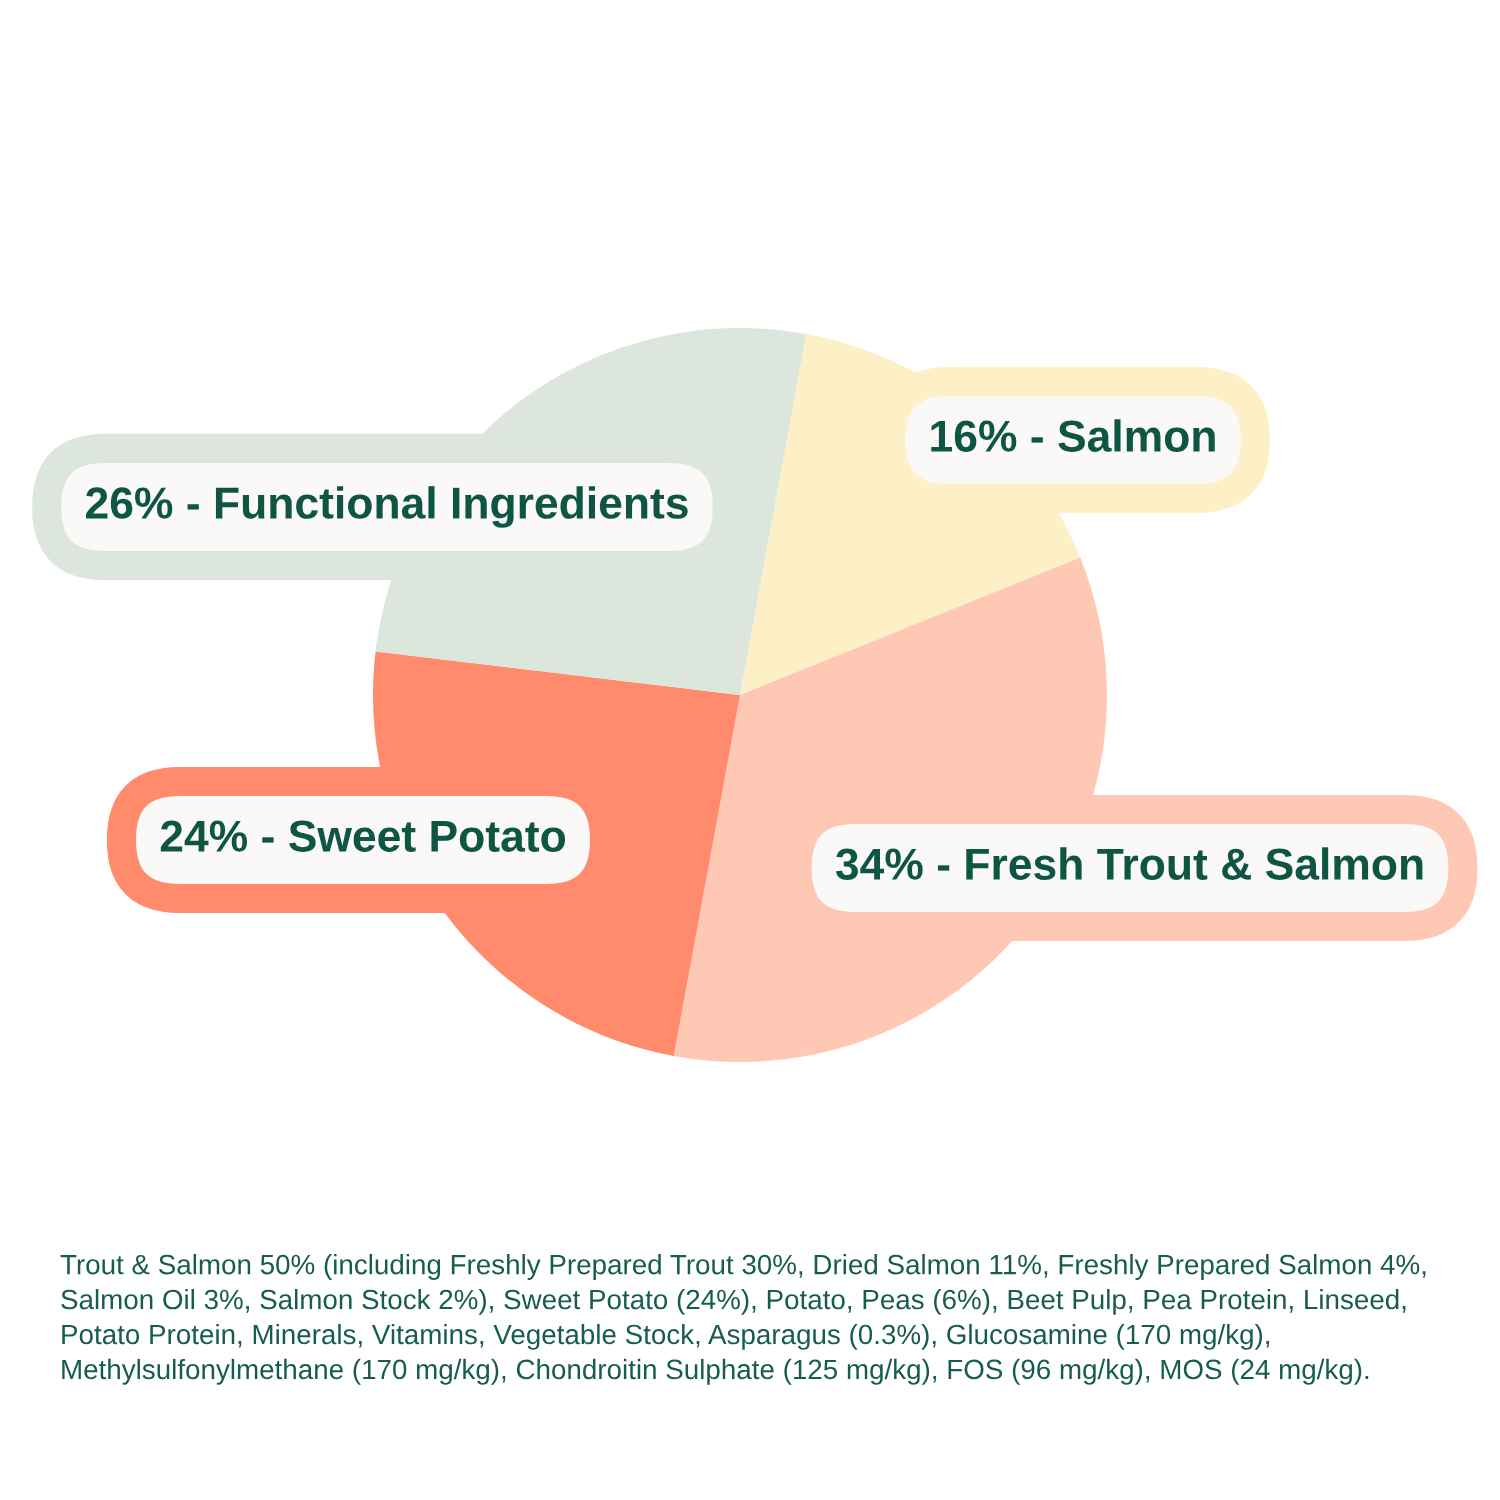 This screenshot has height=1500, width=1500. I want to click on slice-label: 16% - Salmon, so click(1073, 435).